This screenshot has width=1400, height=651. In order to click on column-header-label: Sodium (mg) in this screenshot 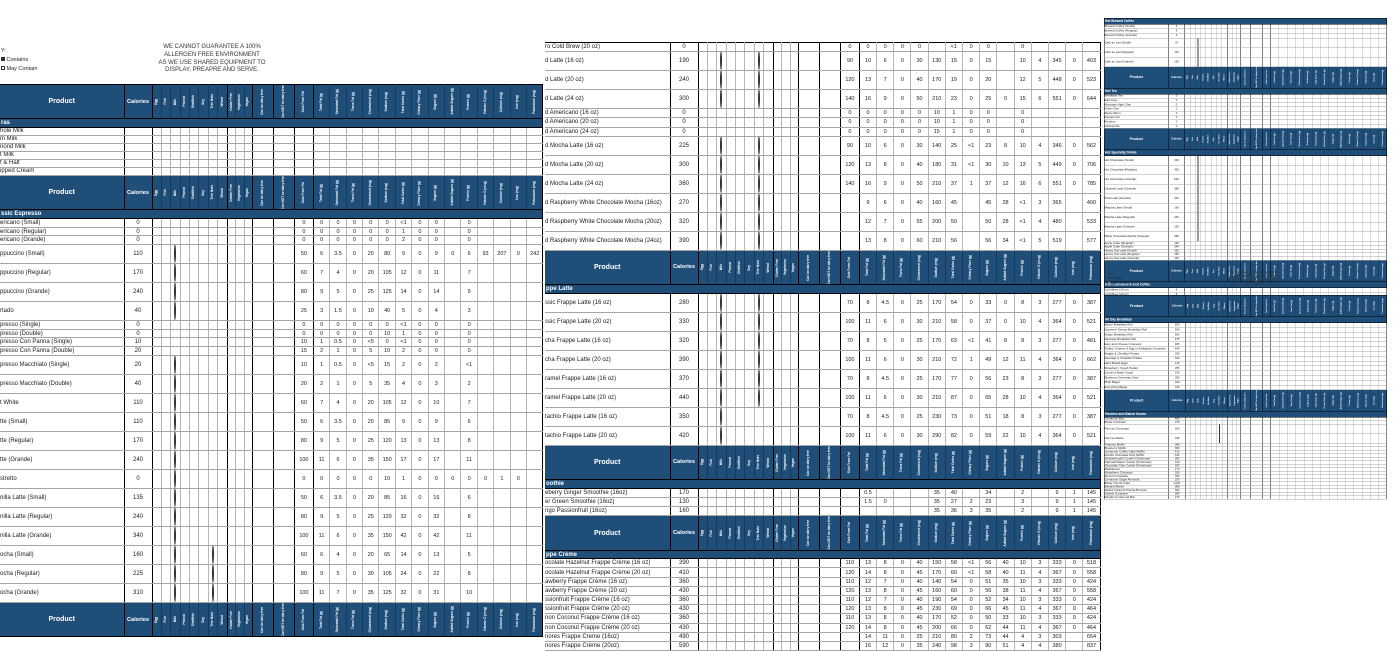, I will do `click(1308, 401)`.